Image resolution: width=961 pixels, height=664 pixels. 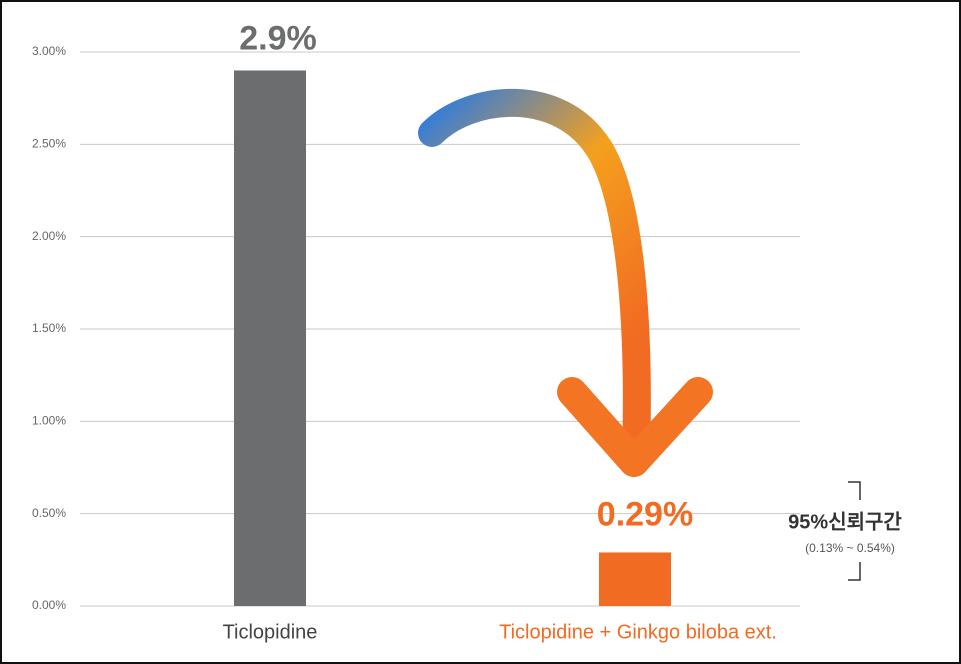 What do you see at coordinates (49, 144) in the screenshot?
I see `y-tick-label: 2.50%` at bounding box center [49, 144].